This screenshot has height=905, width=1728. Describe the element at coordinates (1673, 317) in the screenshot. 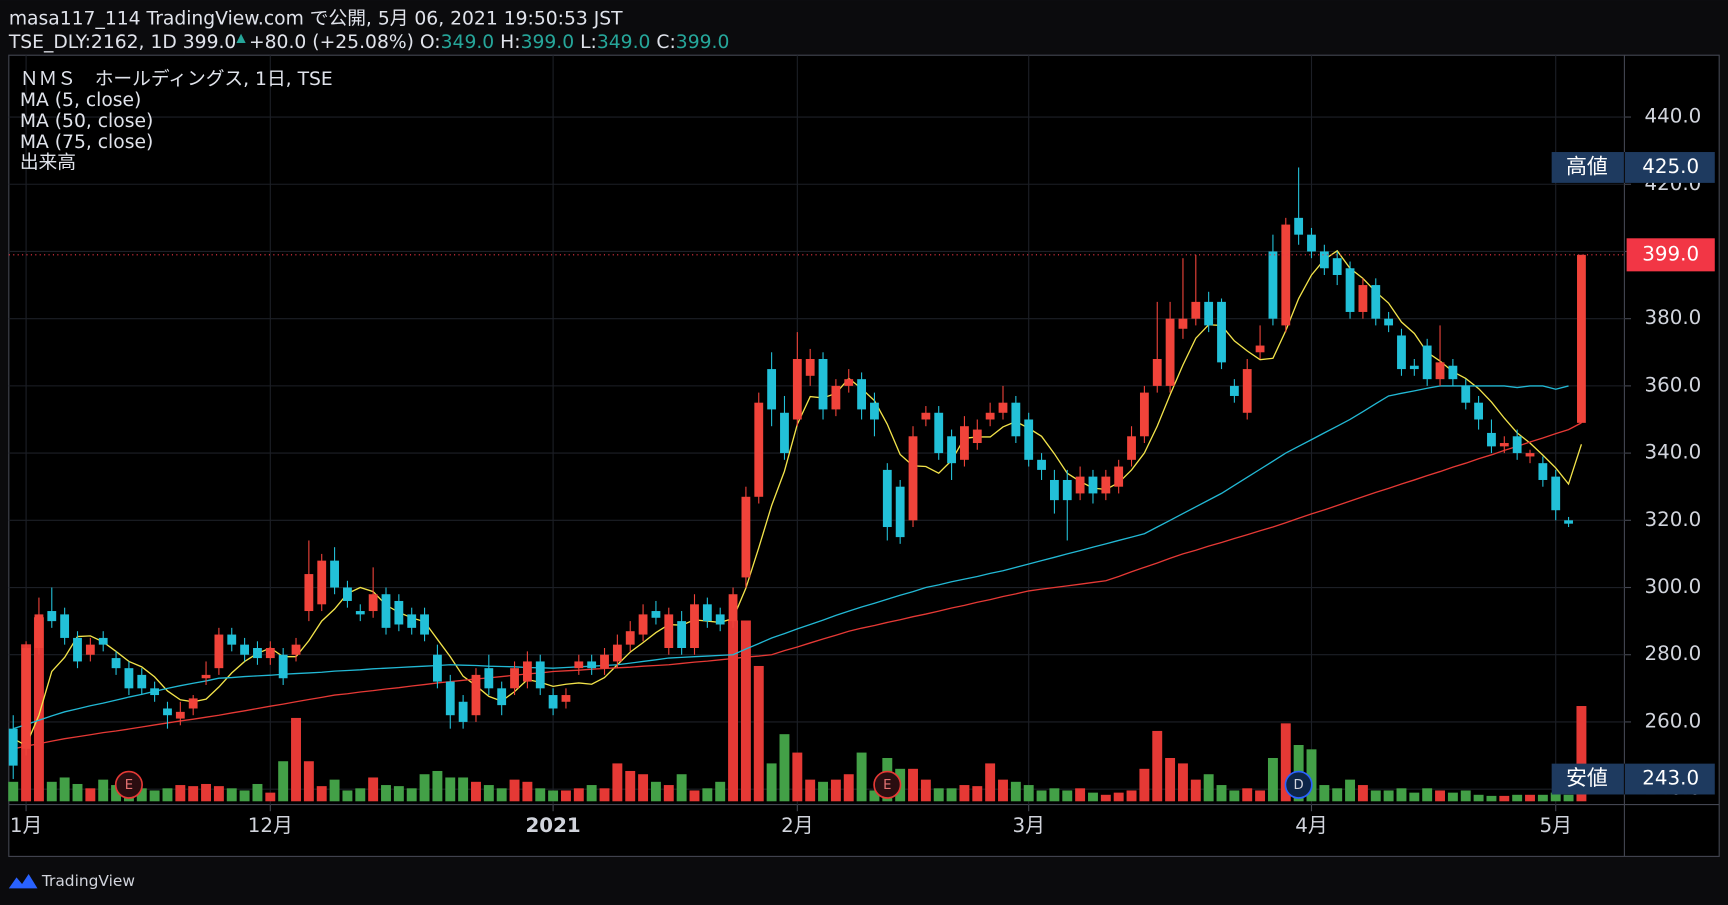

I see `y-tick-label: 380.0` at that location.